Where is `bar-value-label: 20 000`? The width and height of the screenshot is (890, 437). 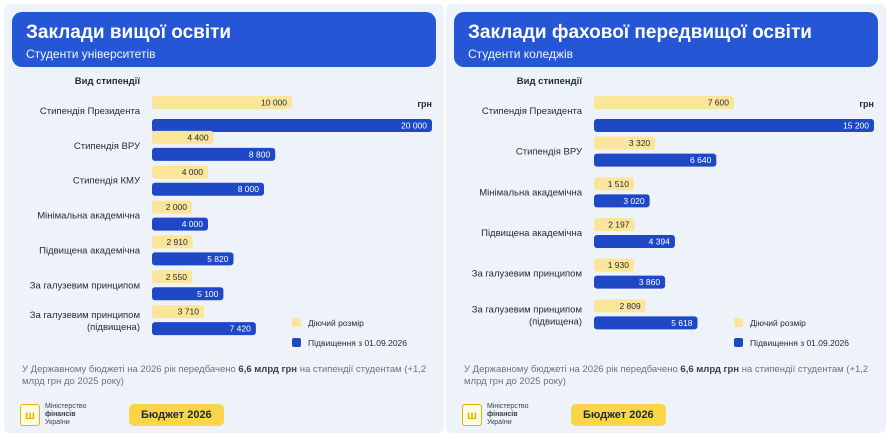
bar-value-label: 20 000 is located at coordinates (414, 126).